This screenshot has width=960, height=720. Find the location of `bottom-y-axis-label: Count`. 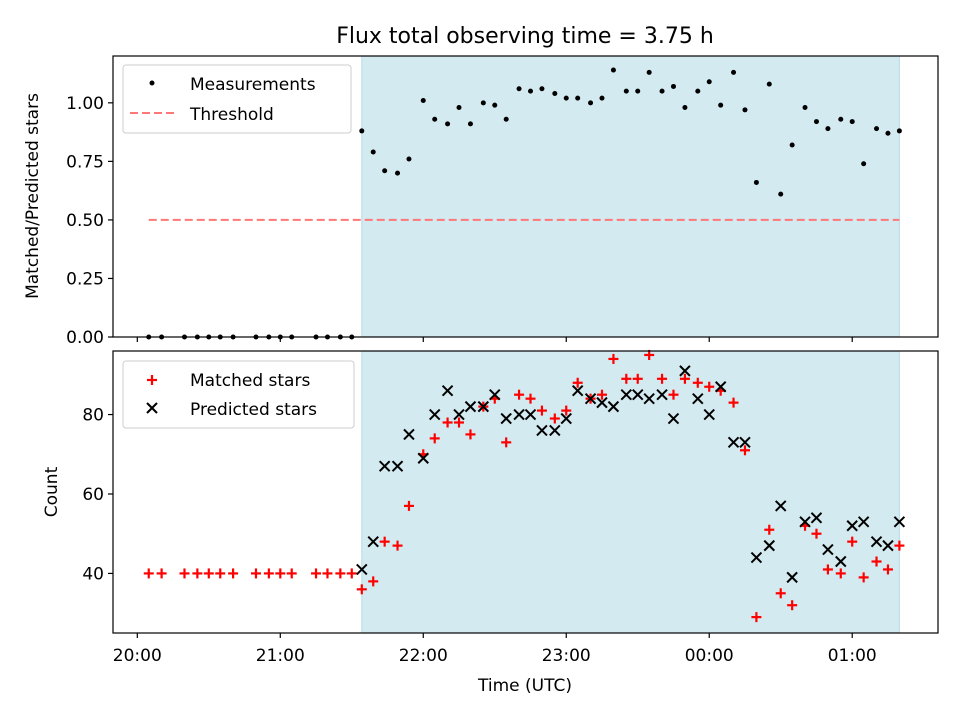

bottom-y-axis-label: Count is located at coordinates (52, 491).